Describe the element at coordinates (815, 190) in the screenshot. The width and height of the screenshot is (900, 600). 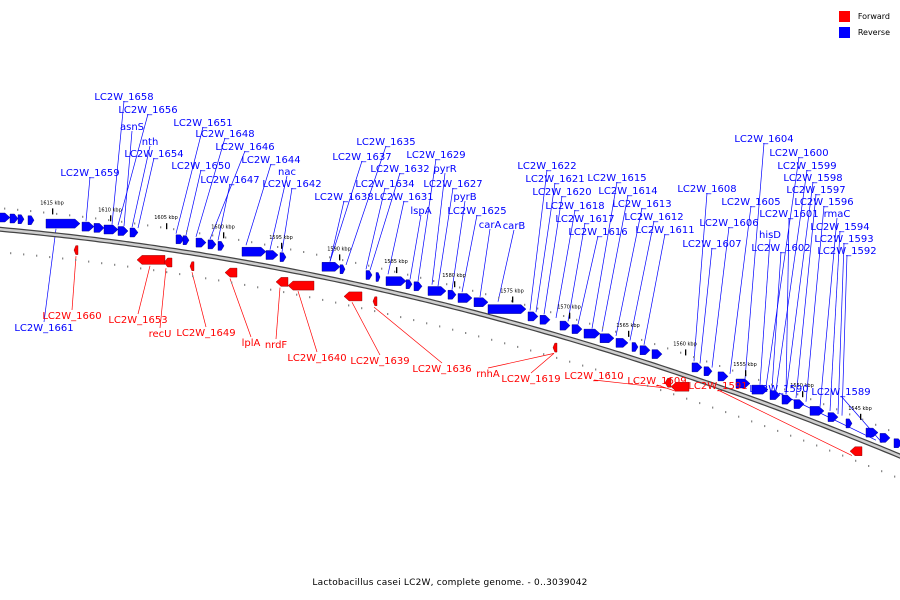
I see `gene-label: LC2W_1597` at that location.